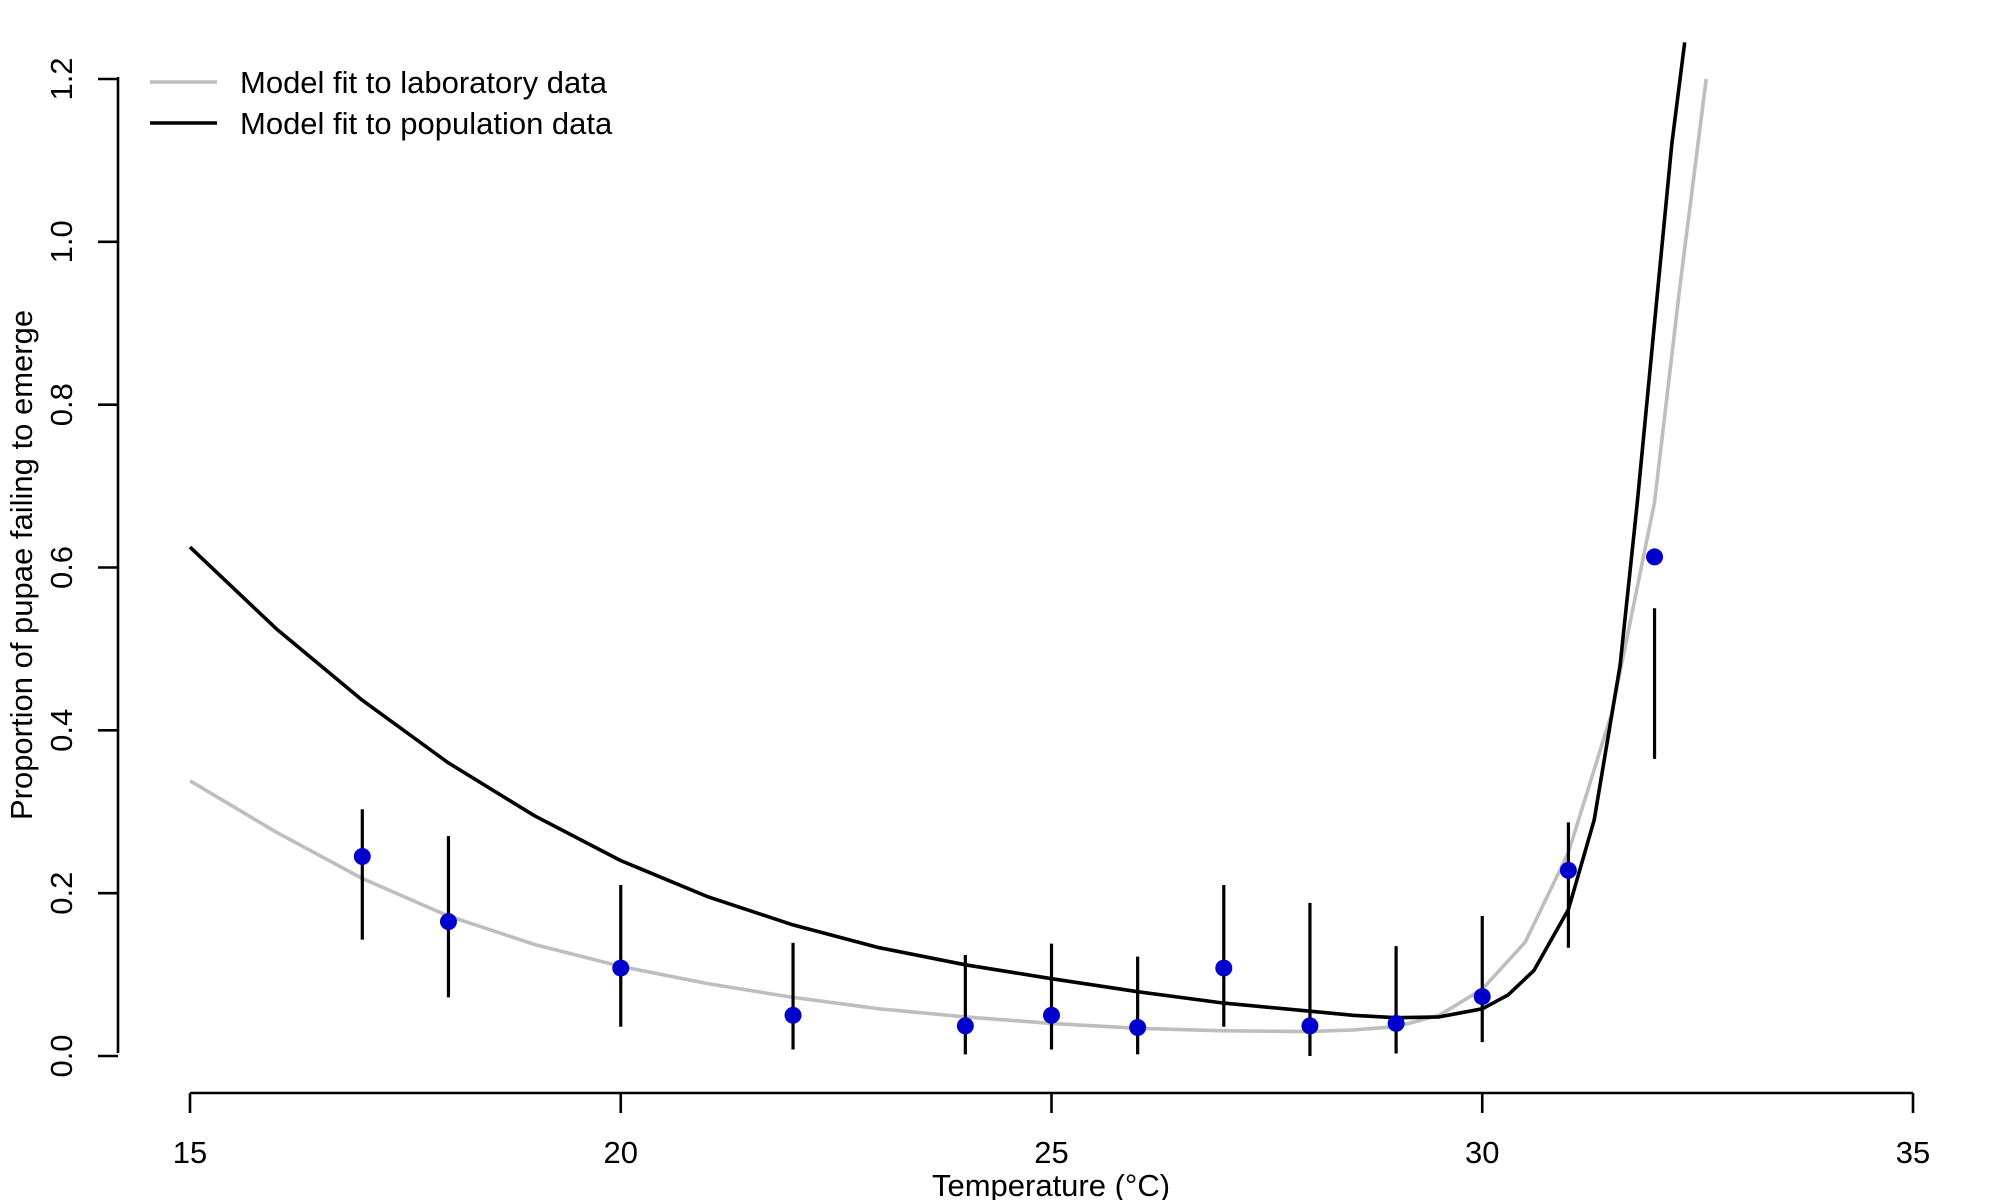 This screenshot has height=1200, width=2000. Describe the element at coordinates (621, 1152) in the screenshot. I see `x-tick-label-20: 20` at that location.